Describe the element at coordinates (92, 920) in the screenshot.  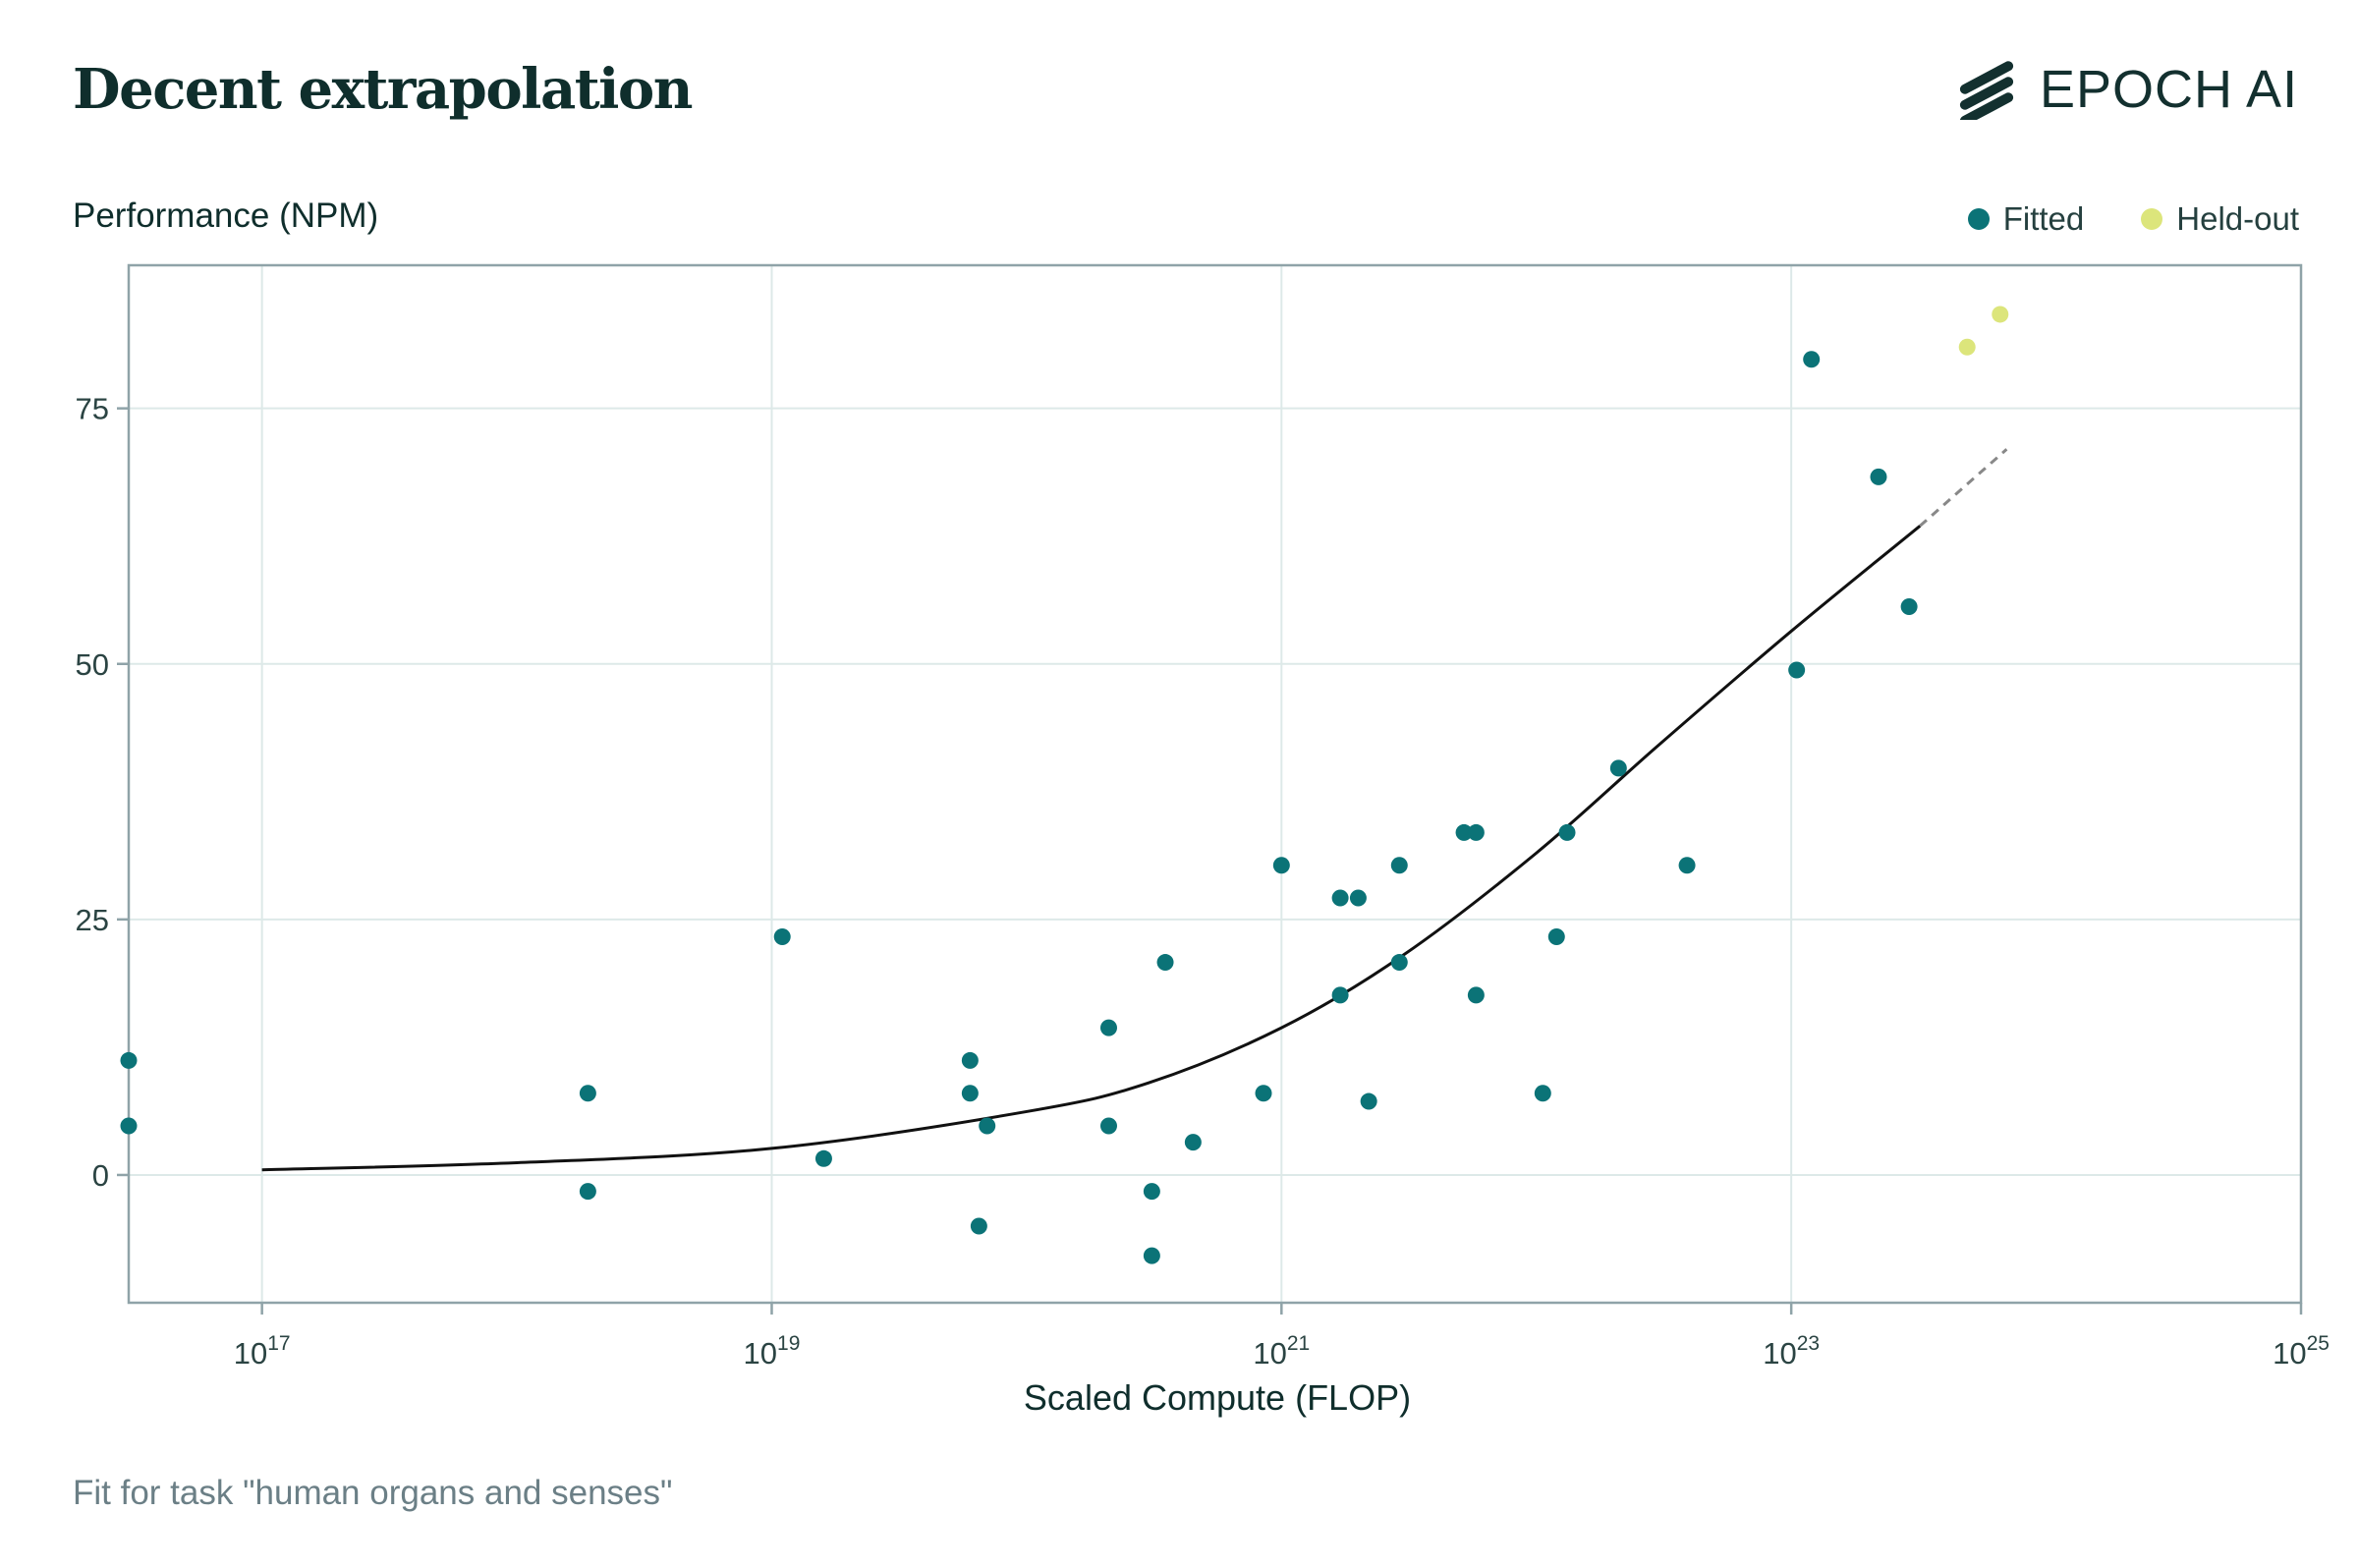
I see `y-tick-label: 25` at that location.